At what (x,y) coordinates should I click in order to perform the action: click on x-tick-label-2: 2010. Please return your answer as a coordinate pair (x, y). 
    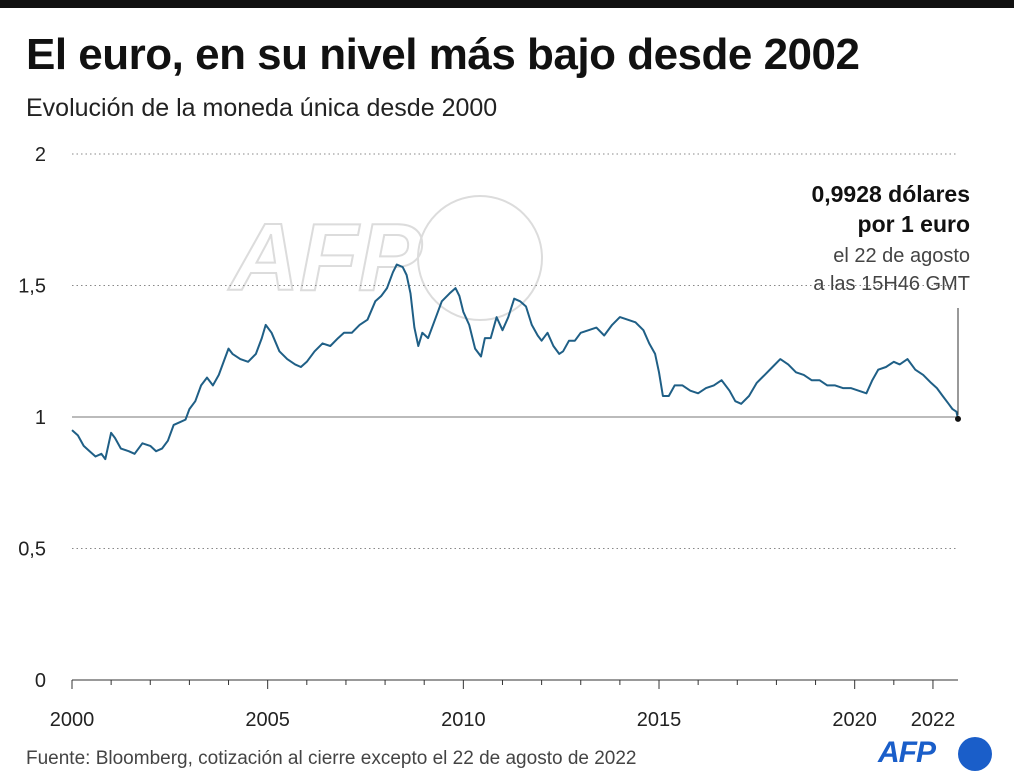
    Looking at the image, I should click on (463, 720).